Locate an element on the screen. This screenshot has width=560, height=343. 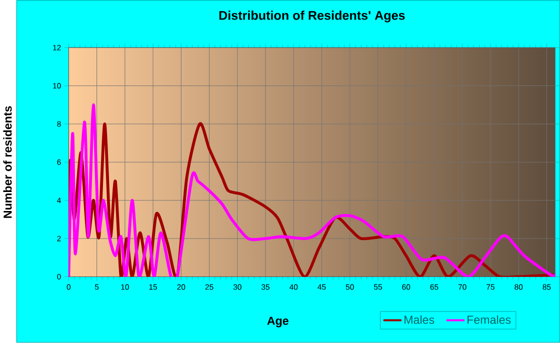
legend-label: Males is located at coordinates (419, 319).